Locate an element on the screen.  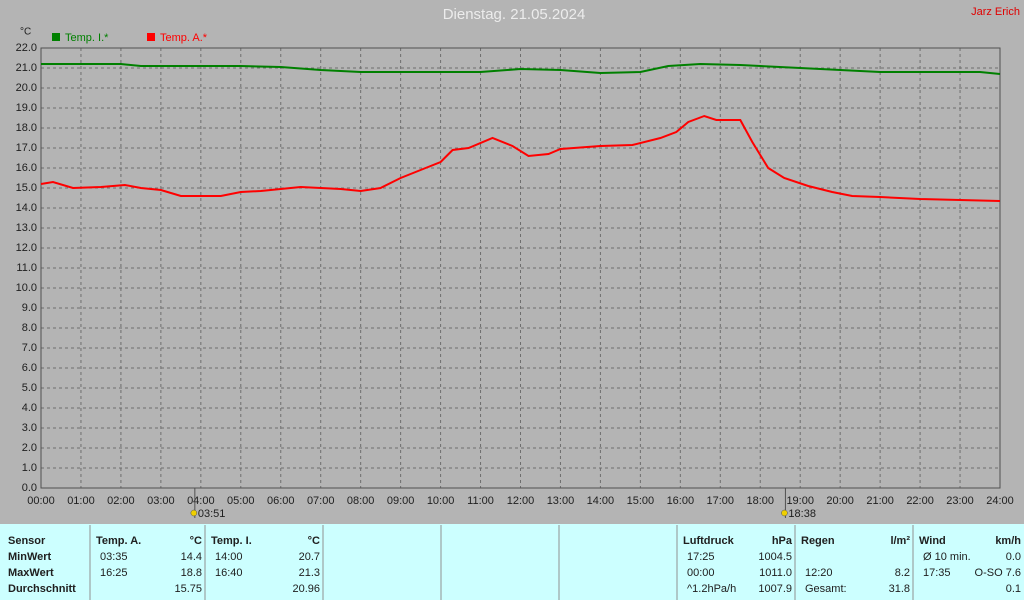
y-tick-label: 21.0 is located at coordinates (26, 68).